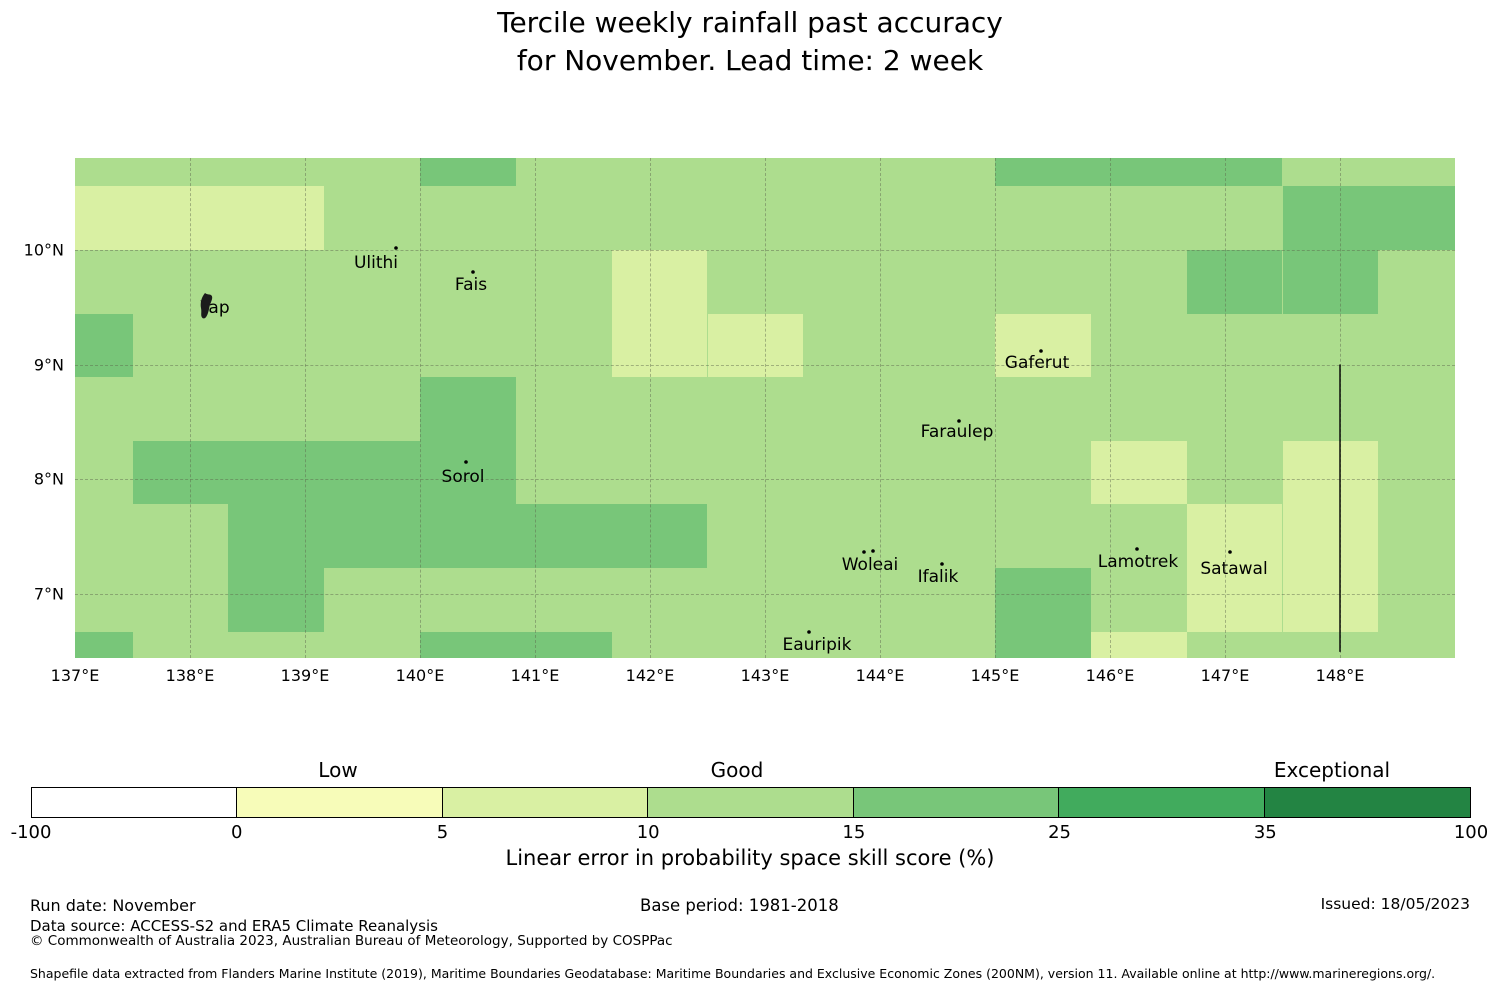 Image resolution: width=1500 pixels, height=990 pixels. What do you see at coordinates (1060, 832) in the screenshot?
I see `colorbar-tick-label: 25` at bounding box center [1060, 832].